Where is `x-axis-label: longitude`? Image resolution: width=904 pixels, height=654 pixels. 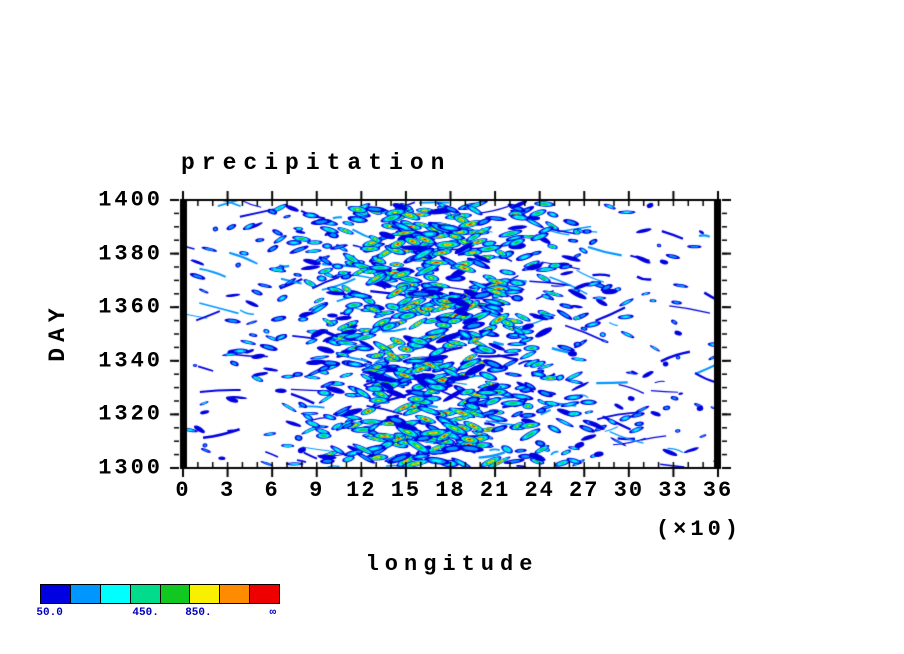
x-axis-label: longitude is located at coordinates (452, 564).